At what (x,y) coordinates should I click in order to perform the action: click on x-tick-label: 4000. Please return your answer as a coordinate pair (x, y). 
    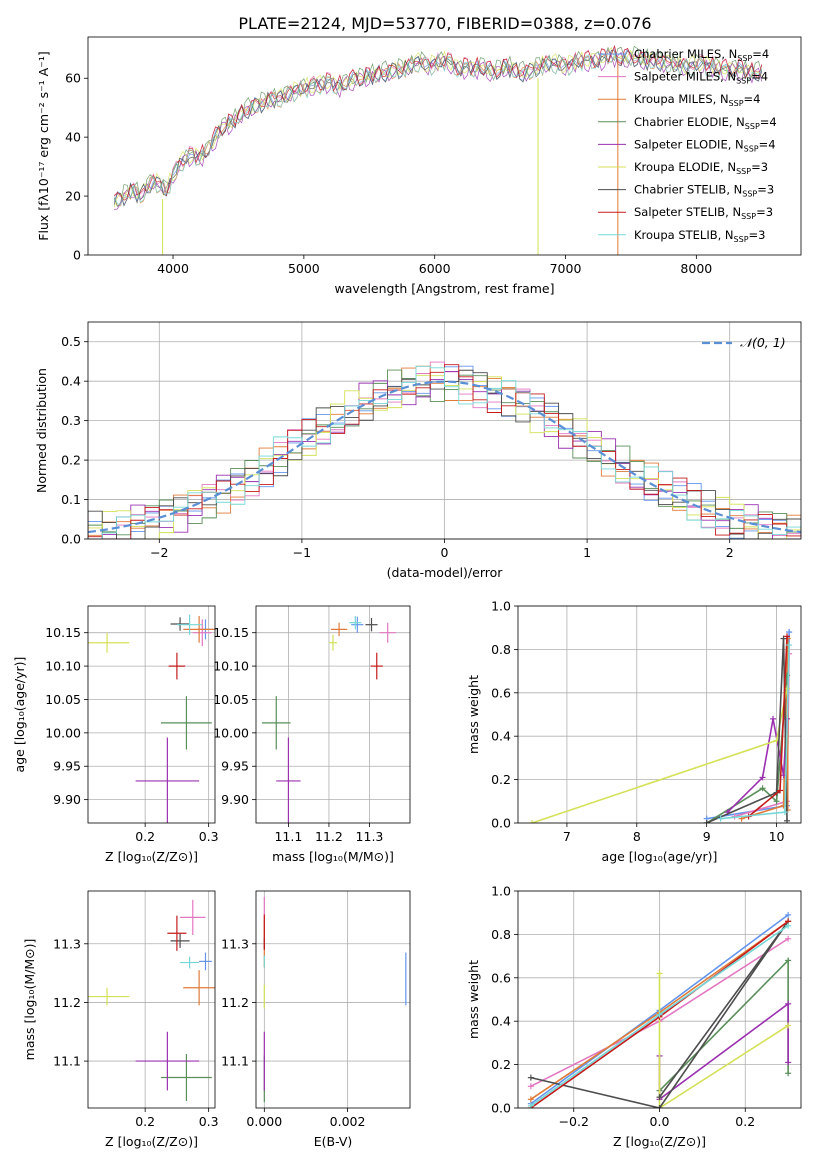
    Looking at the image, I should click on (173, 268).